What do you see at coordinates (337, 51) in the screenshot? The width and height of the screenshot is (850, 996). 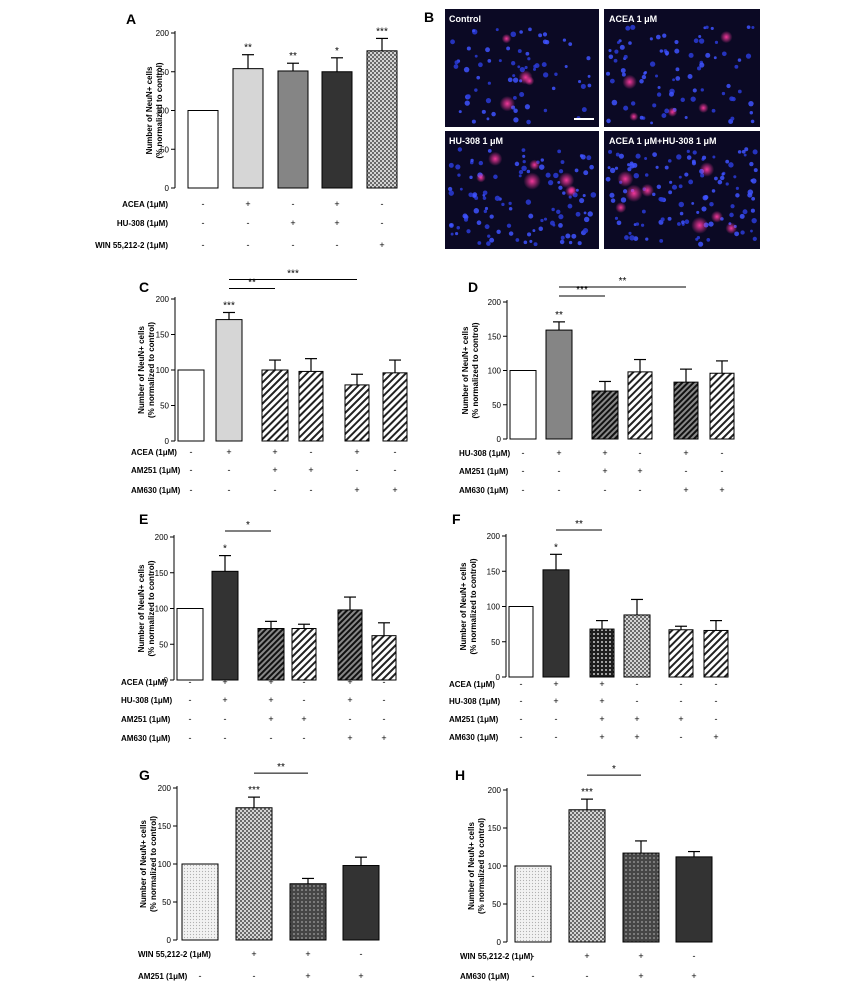 I see `significance-label: *` at bounding box center [337, 51].